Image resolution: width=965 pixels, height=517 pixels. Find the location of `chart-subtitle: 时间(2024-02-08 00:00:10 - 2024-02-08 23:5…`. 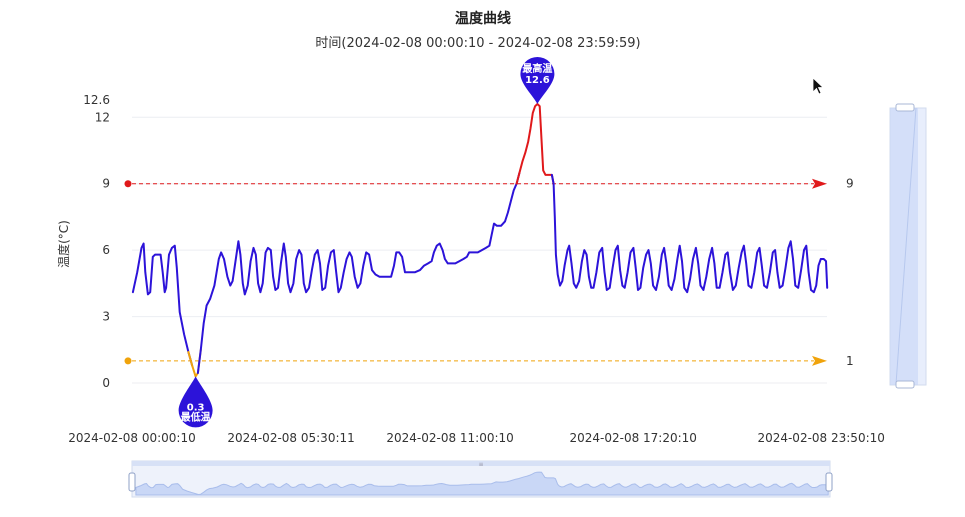

chart-subtitle: 时间(2024-02-08 00:00:10 - 2024-02-08 23:5… is located at coordinates (477, 43).